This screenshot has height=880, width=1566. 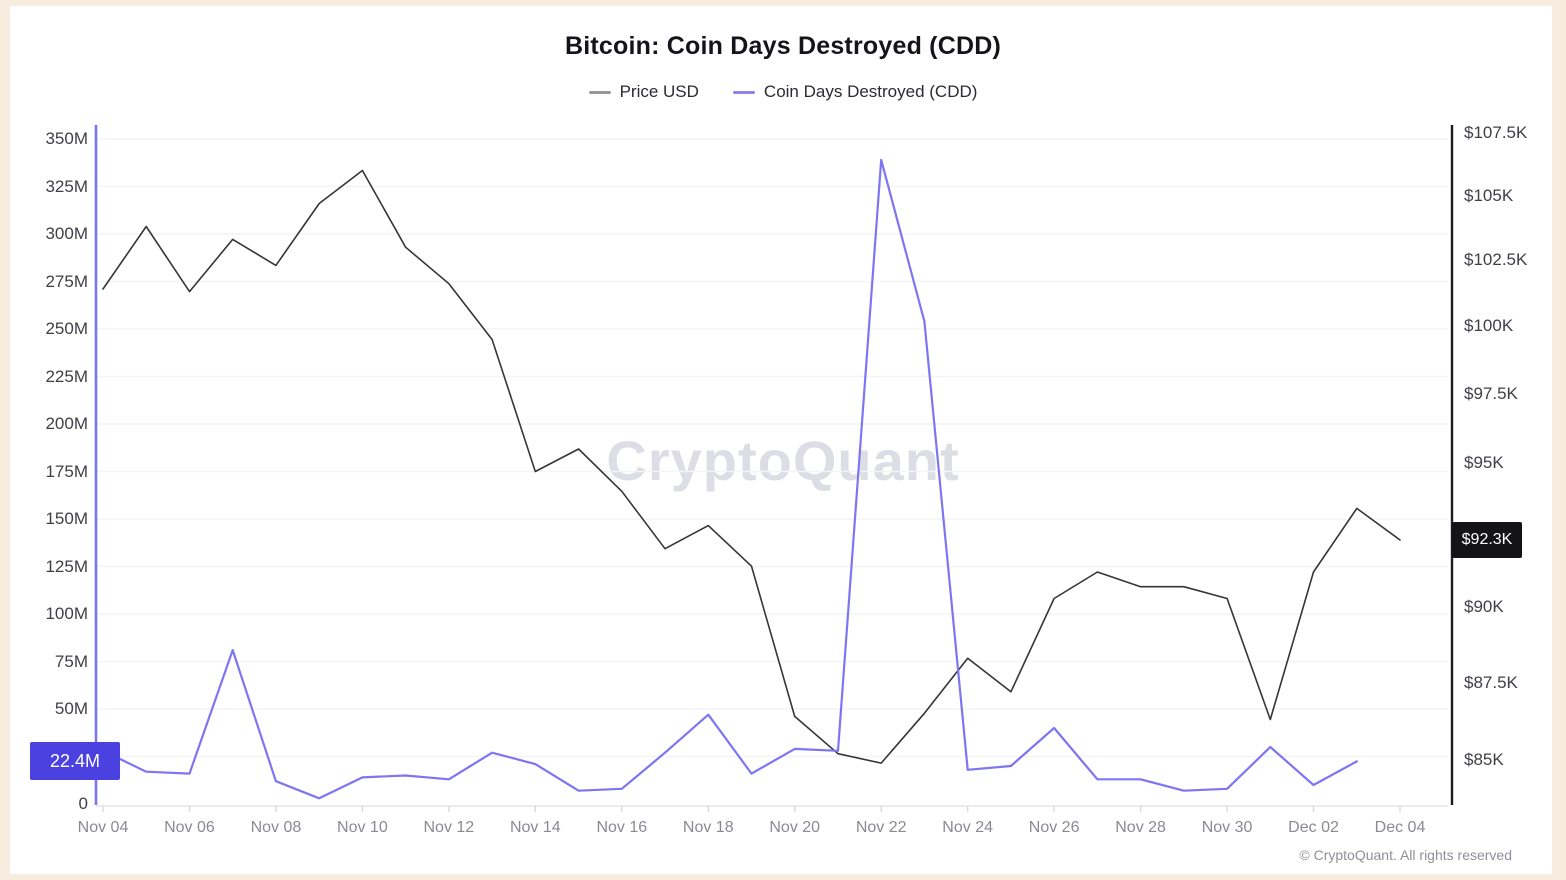 What do you see at coordinates (449, 827) in the screenshot?
I see `x-tick-label: Nov 12` at bounding box center [449, 827].